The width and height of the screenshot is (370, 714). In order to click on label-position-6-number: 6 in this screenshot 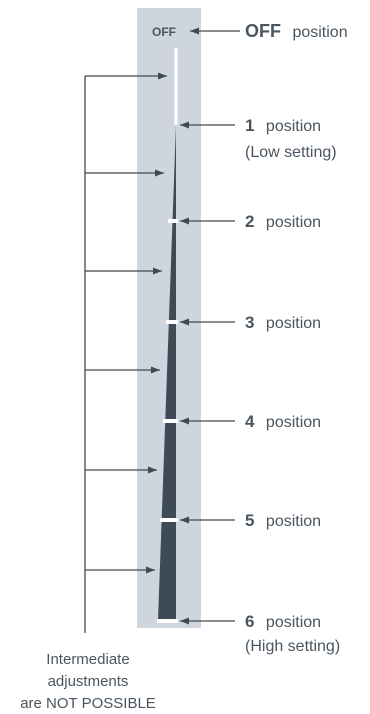, I will do `click(249, 621)`.